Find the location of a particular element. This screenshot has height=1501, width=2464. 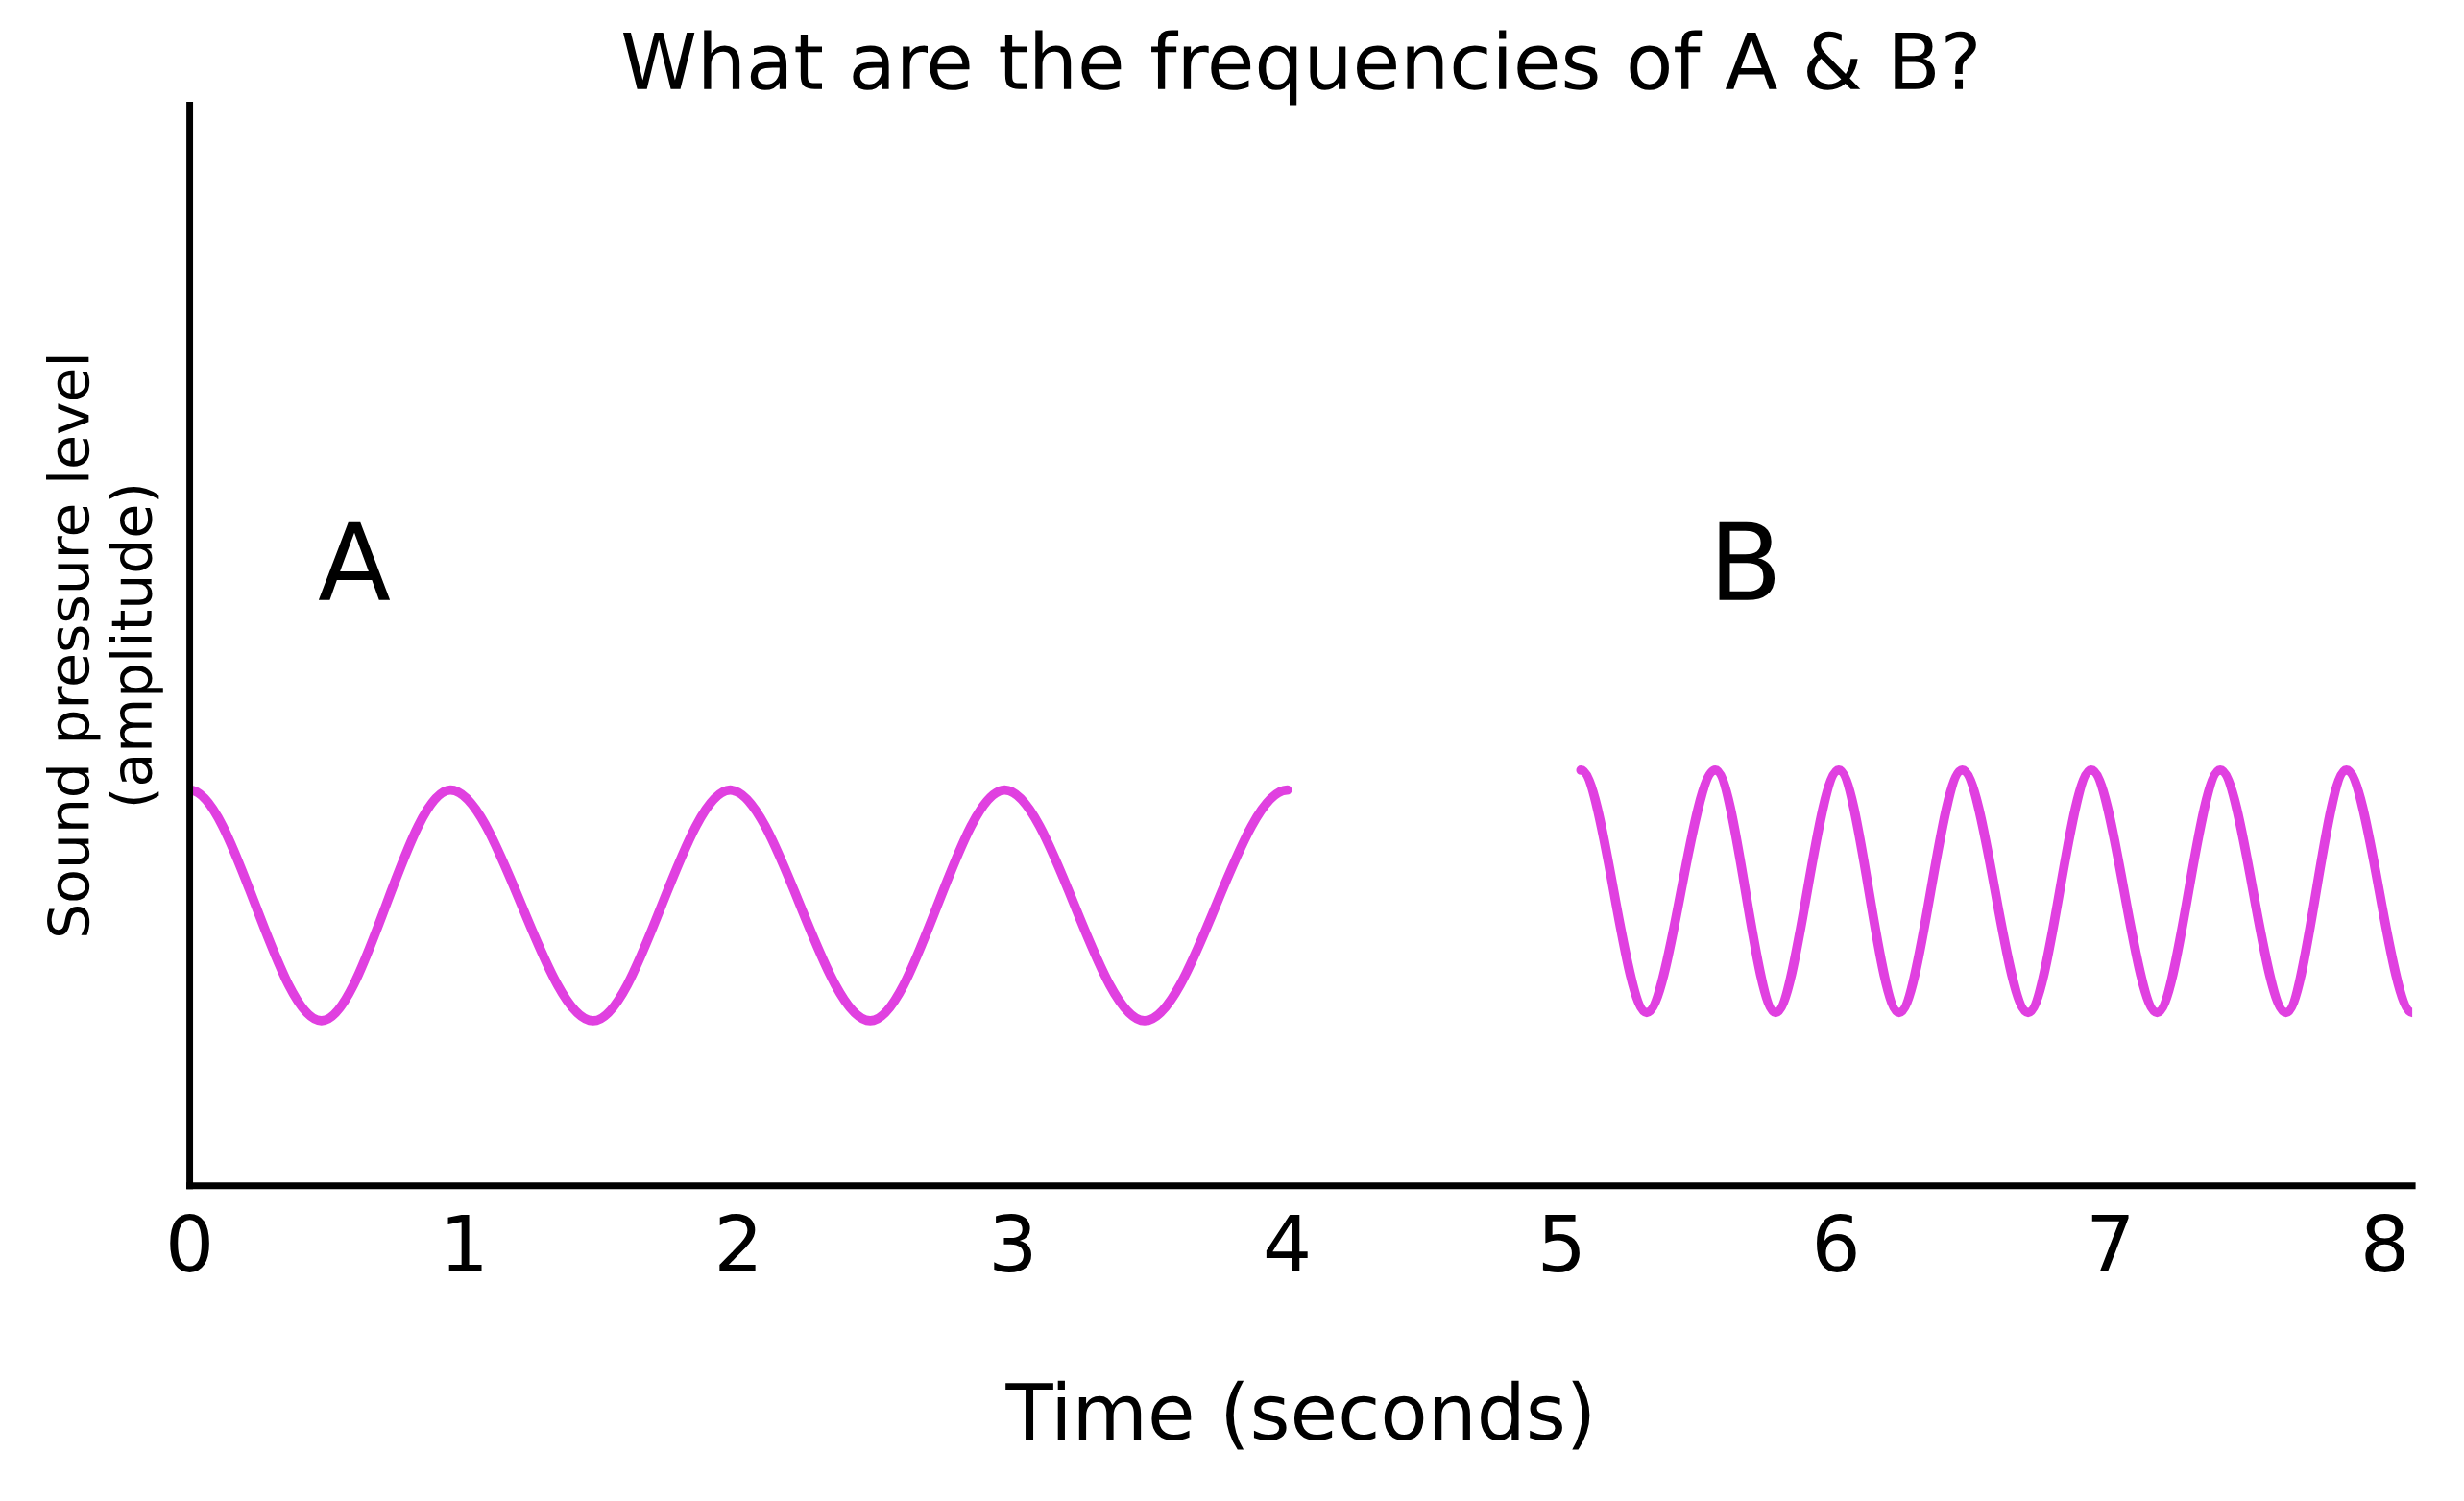

x-tick-label: 6 is located at coordinates (1836, 1242).